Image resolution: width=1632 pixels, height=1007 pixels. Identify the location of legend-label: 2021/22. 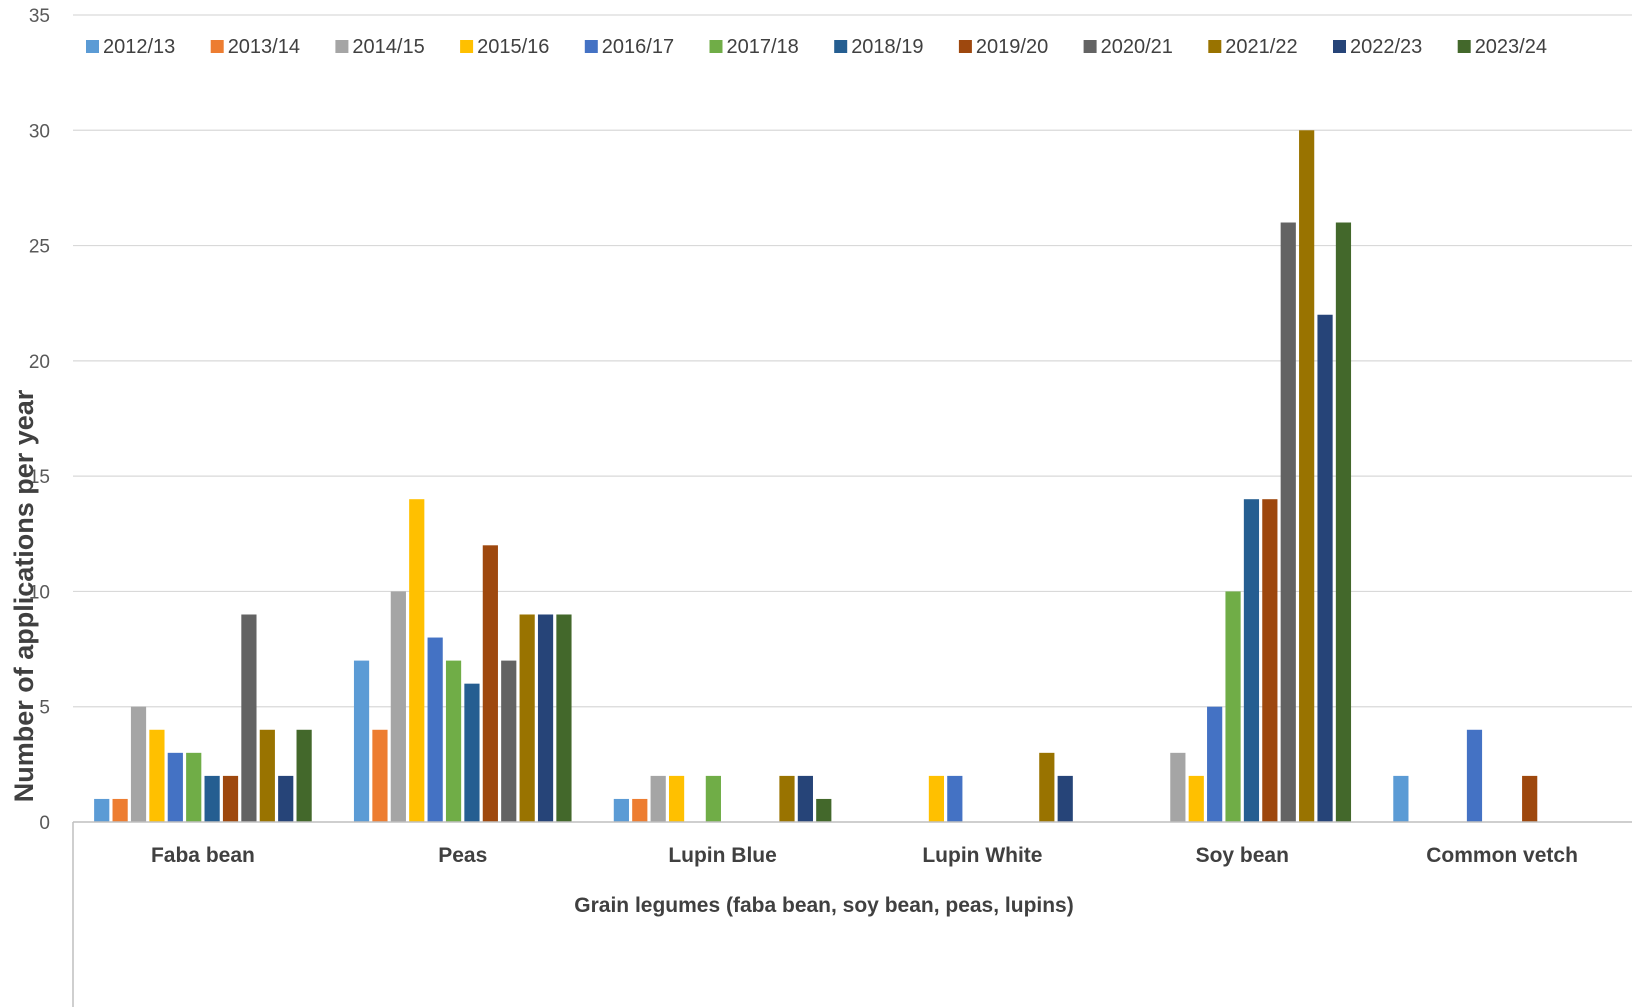
(1261, 47).